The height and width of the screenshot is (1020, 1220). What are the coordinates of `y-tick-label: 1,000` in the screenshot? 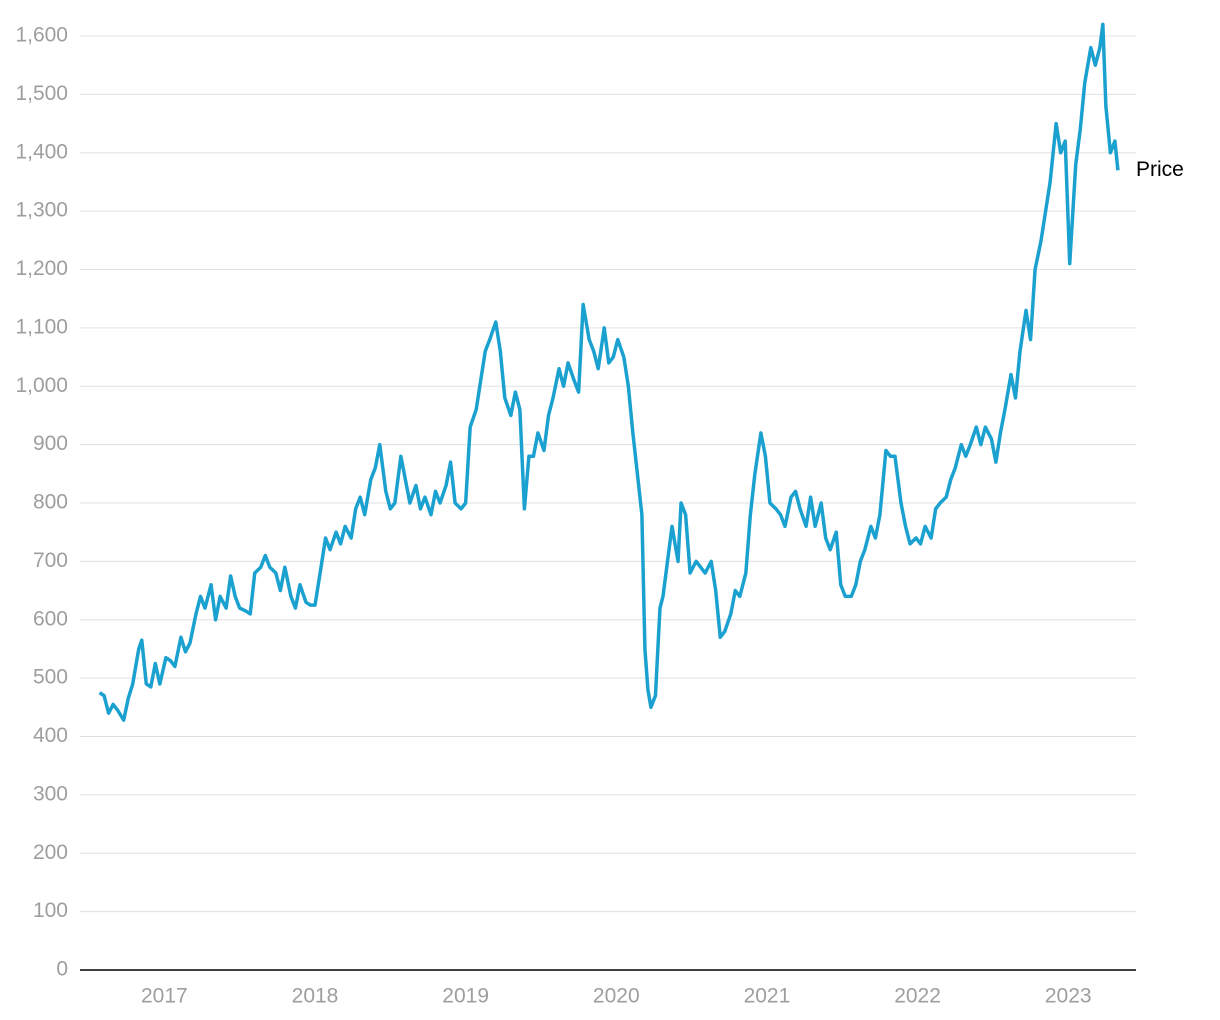 It's located at (41, 385).